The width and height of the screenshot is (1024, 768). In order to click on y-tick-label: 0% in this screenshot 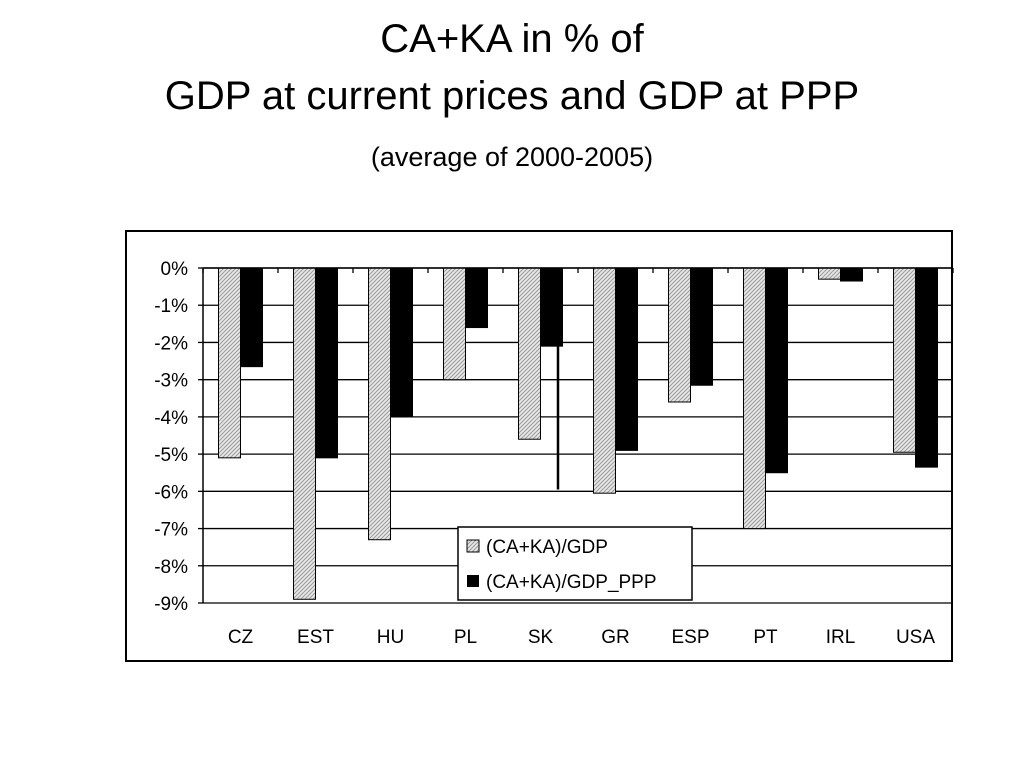, I will do `click(175, 269)`.